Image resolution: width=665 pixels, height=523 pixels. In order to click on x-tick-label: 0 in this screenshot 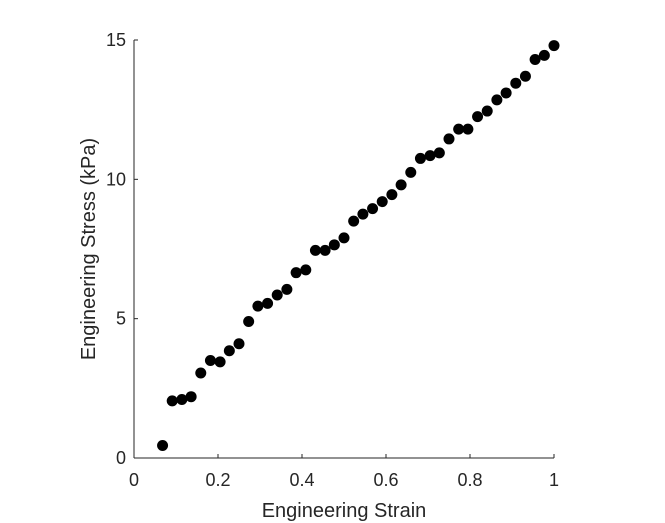, I will do `click(134, 480)`.